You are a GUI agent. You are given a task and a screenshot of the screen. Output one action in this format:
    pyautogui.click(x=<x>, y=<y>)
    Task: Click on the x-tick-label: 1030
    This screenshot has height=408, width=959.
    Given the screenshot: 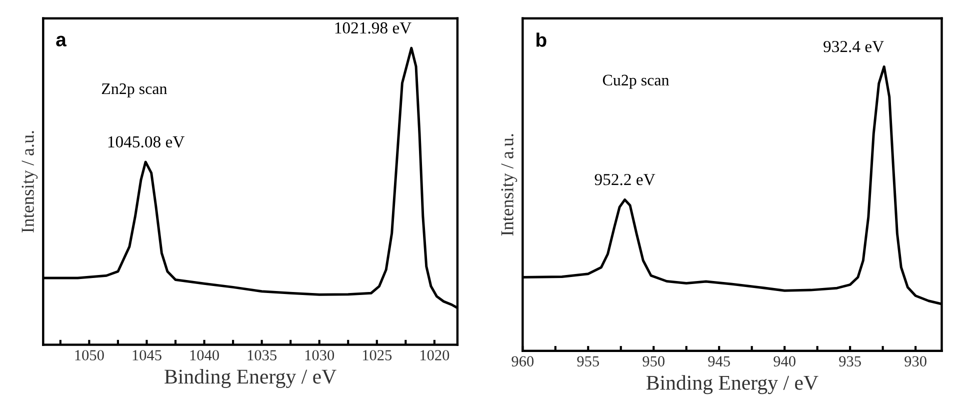 What is the action you would take?
    pyautogui.click(x=319, y=355)
    